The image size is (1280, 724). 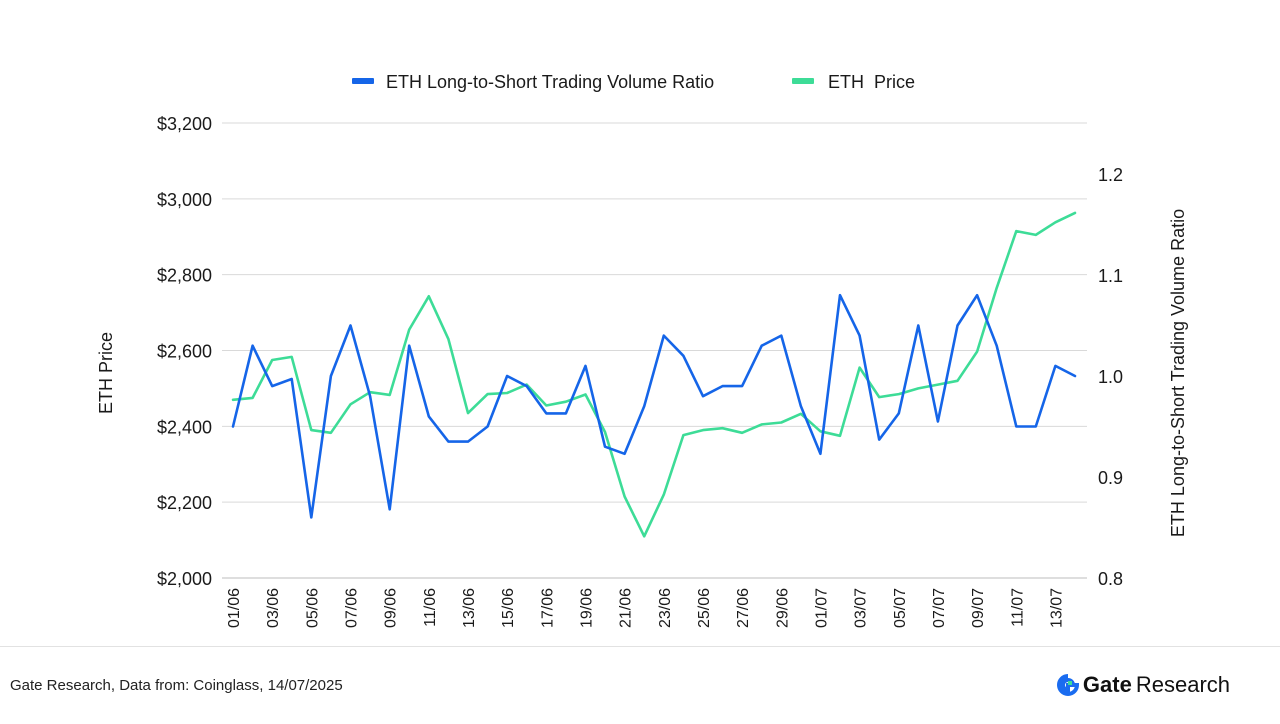 What do you see at coordinates (547, 608) in the screenshot?
I see `x-tick-label: 17/06` at bounding box center [547, 608].